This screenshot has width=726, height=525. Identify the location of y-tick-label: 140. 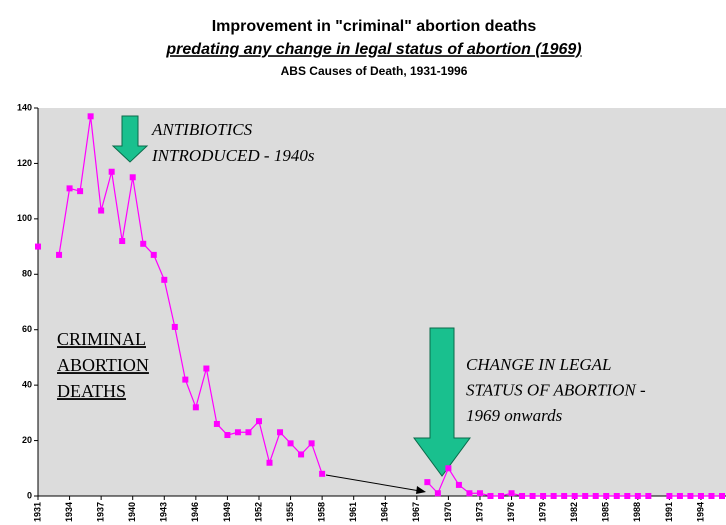
(24, 107).